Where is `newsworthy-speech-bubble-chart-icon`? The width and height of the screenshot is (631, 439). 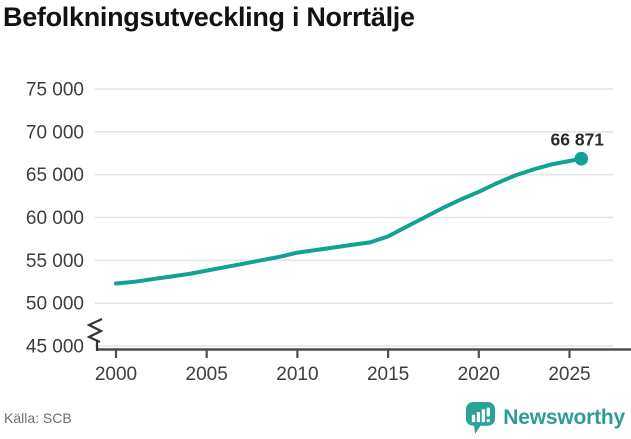 newsworthy-speech-bubble-chart-icon is located at coordinates (481, 418).